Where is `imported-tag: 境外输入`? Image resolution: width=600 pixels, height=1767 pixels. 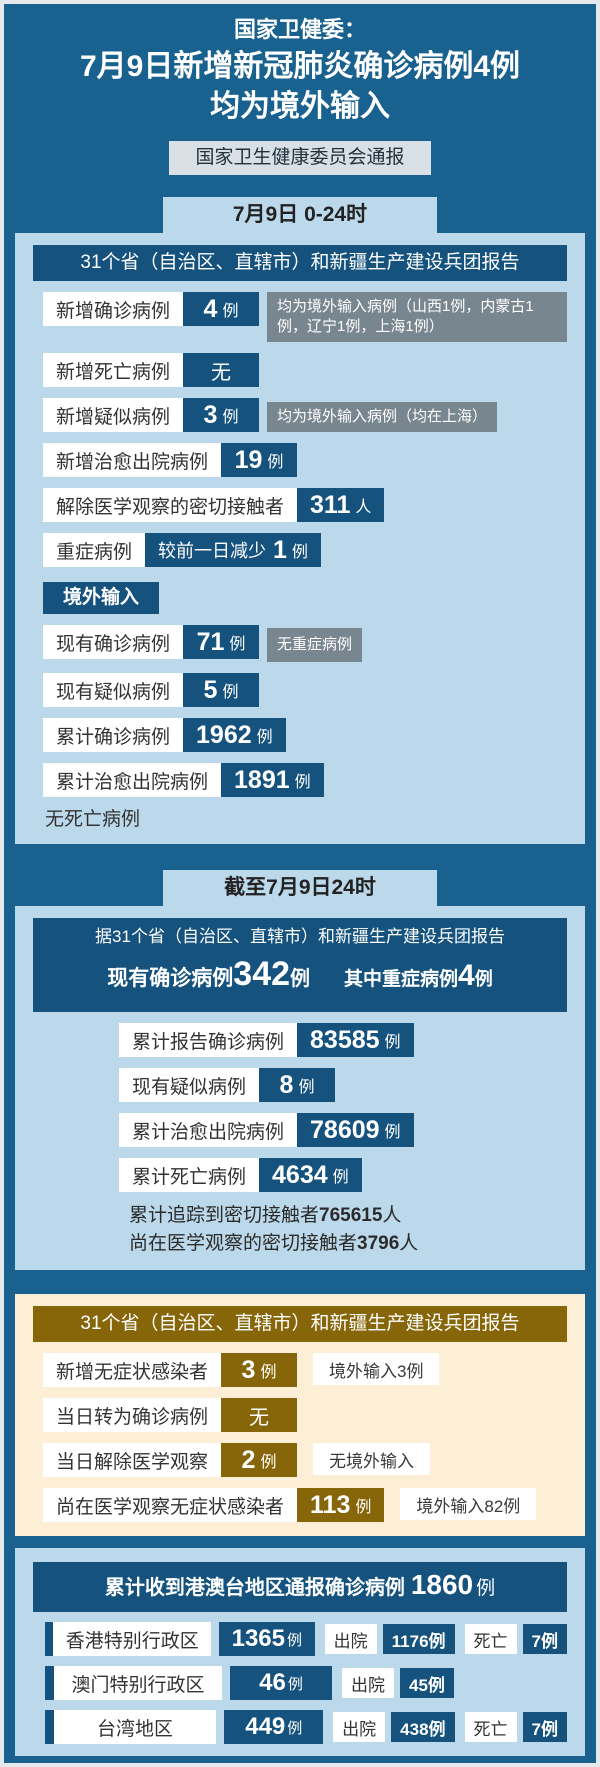 imported-tag: 境外输入 is located at coordinates (101, 598).